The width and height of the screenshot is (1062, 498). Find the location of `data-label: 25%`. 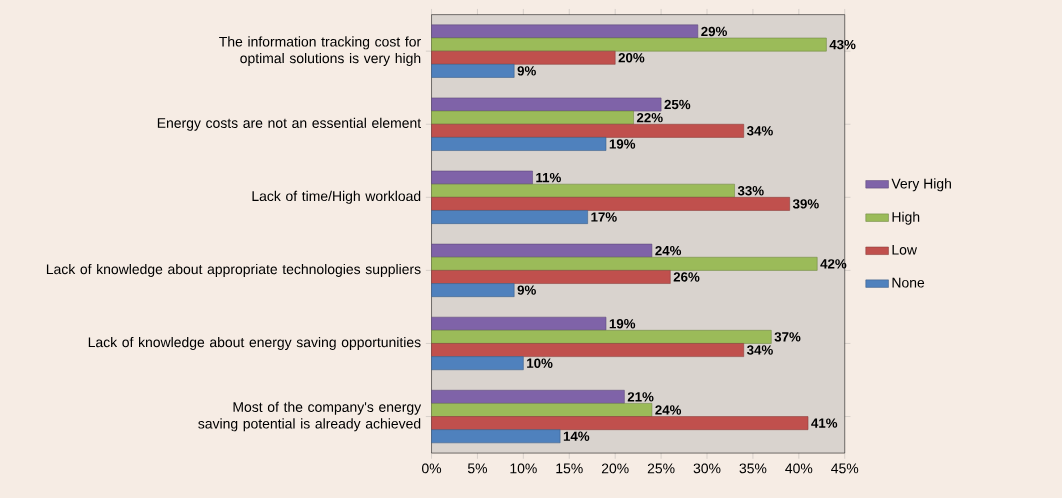

data-label: 25% is located at coordinates (677, 104).